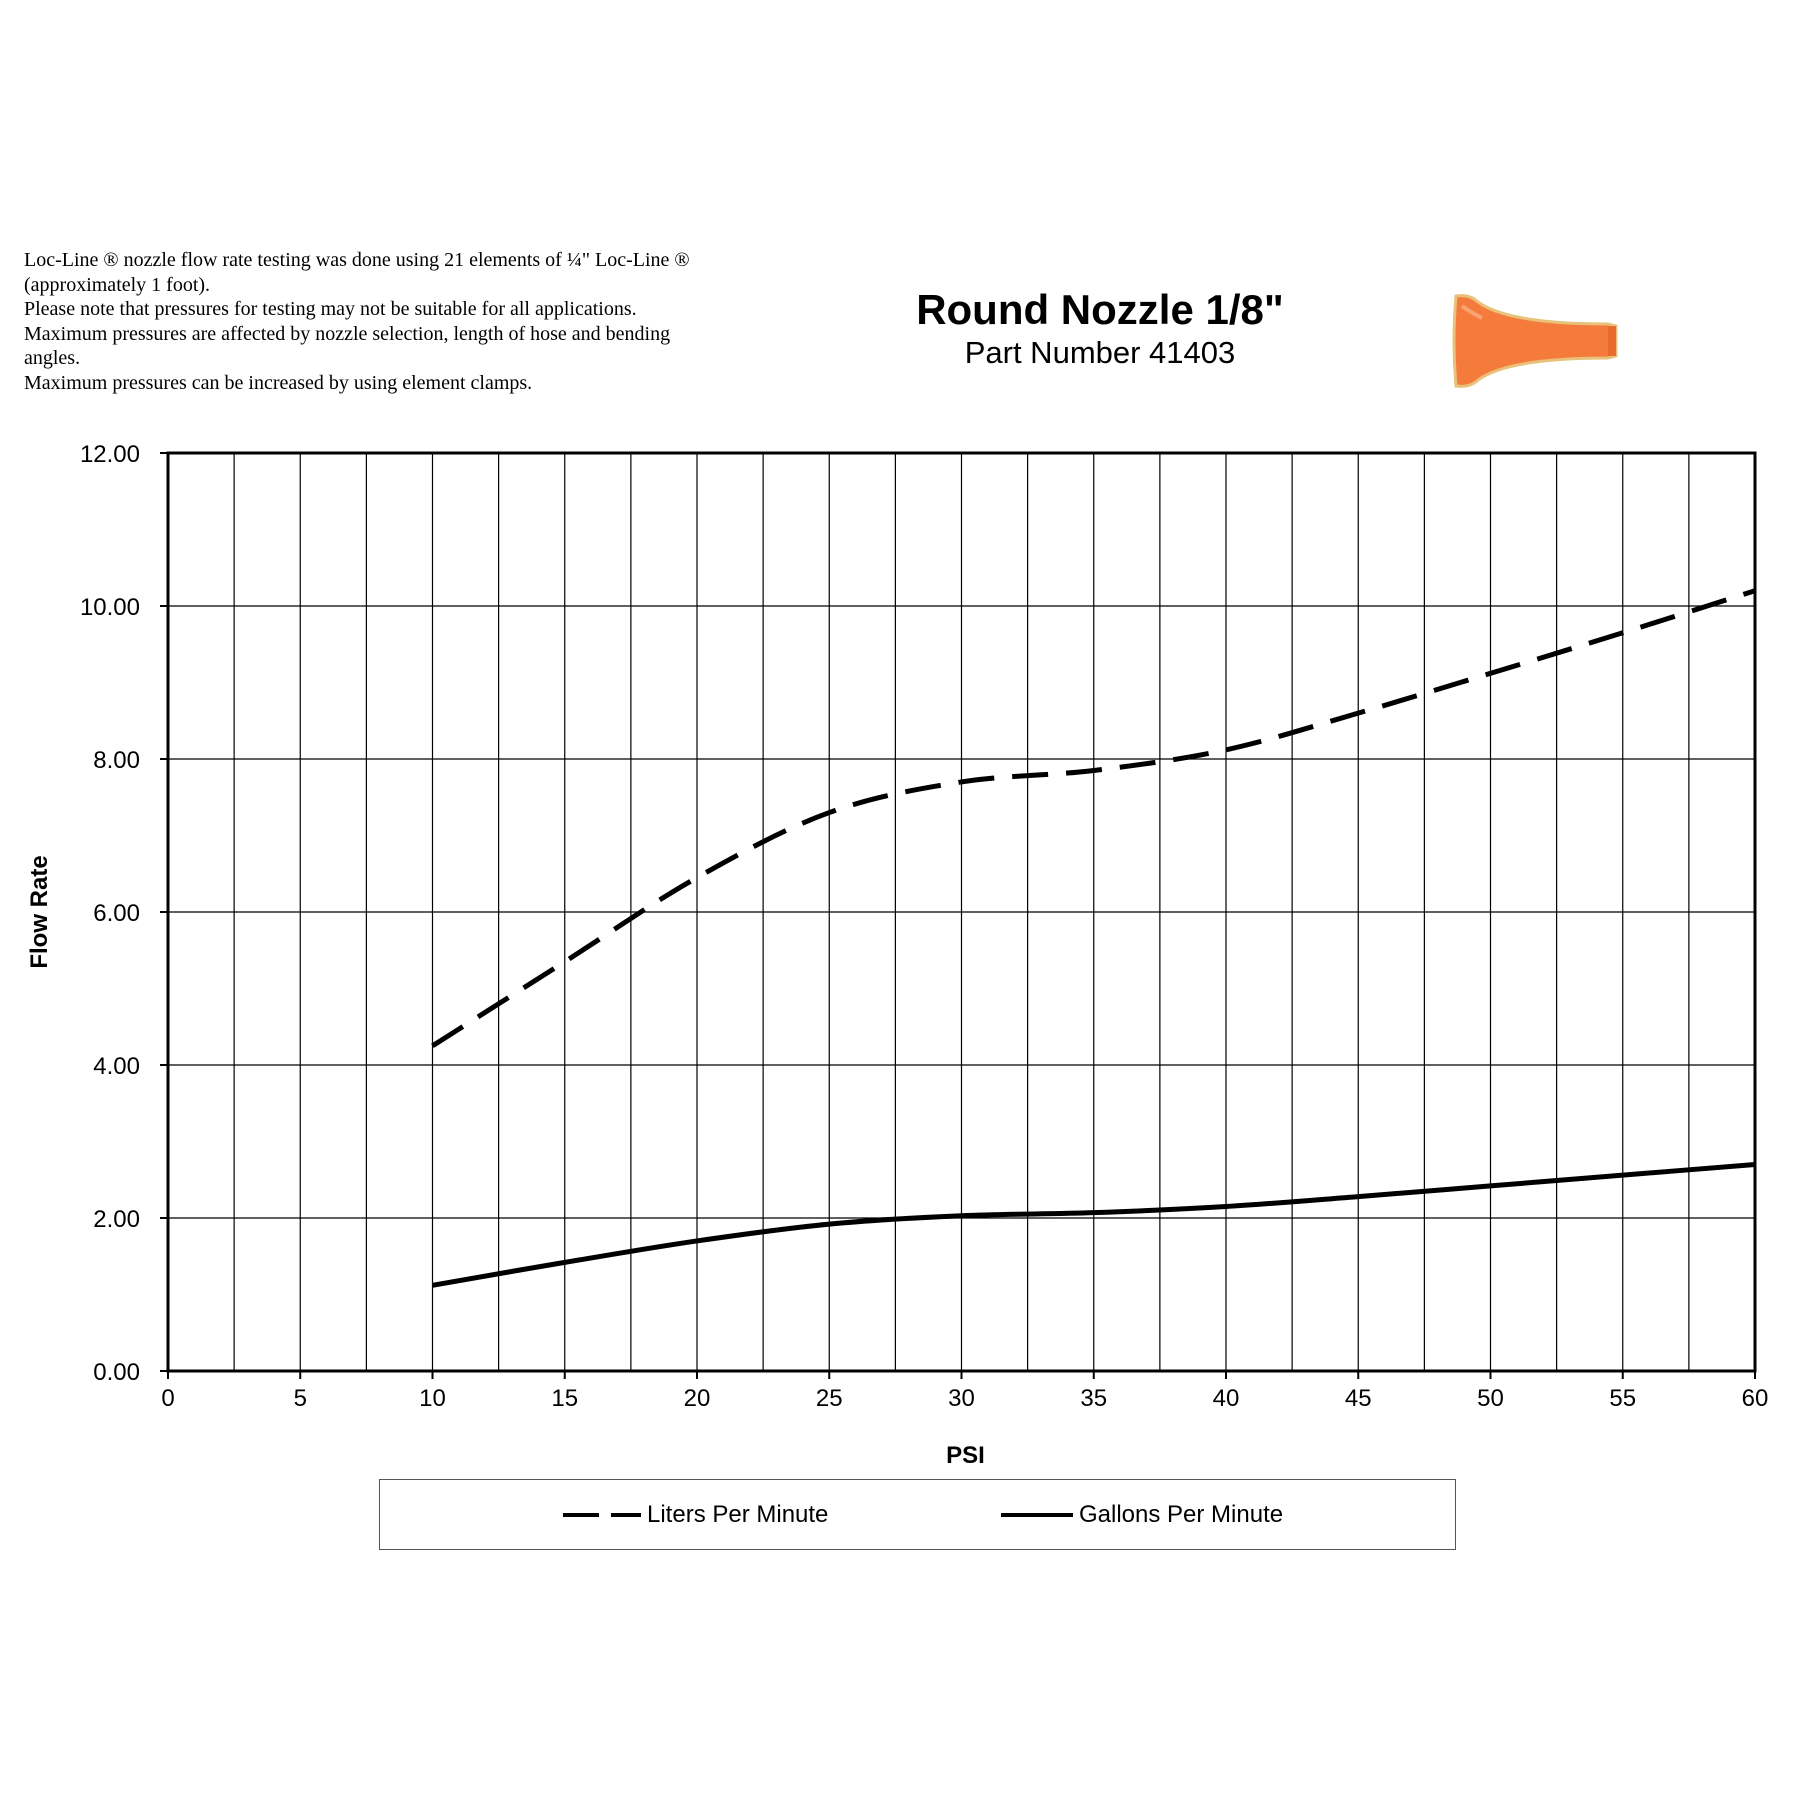  Describe the element at coordinates (110, 607) in the screenshot. I see `y-tick-label: 10.00` at that location.